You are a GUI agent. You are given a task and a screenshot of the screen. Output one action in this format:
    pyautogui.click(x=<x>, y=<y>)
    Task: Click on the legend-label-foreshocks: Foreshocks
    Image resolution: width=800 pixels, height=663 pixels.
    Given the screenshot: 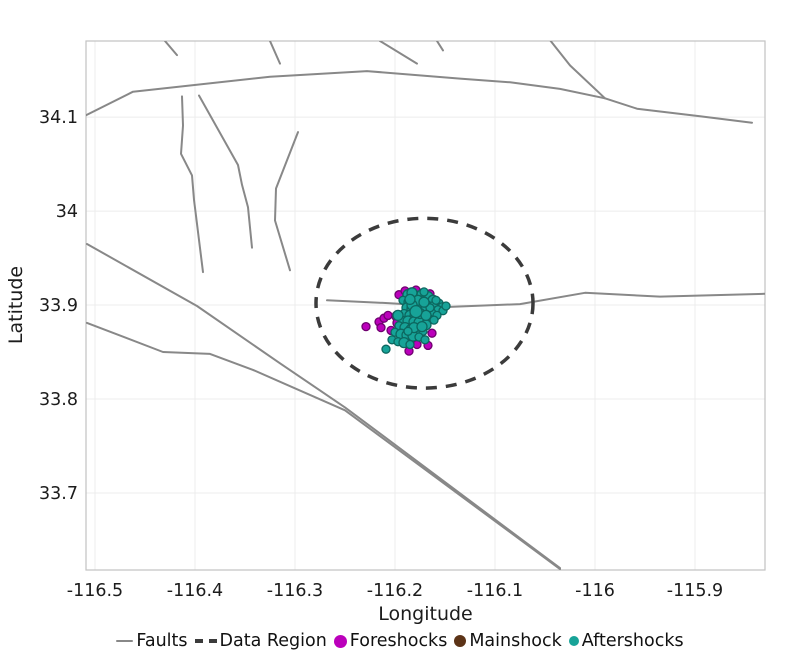 What is the action you would take?
    pyautogui.click(x=398, y=641)
    